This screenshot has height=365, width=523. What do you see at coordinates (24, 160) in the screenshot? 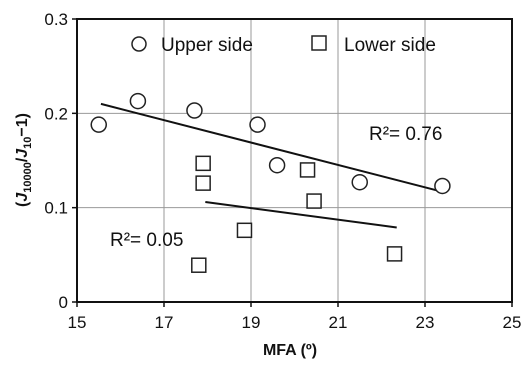
I see `y-axis-label: (J10000/J10−1)` at bounding box center [24, 160].